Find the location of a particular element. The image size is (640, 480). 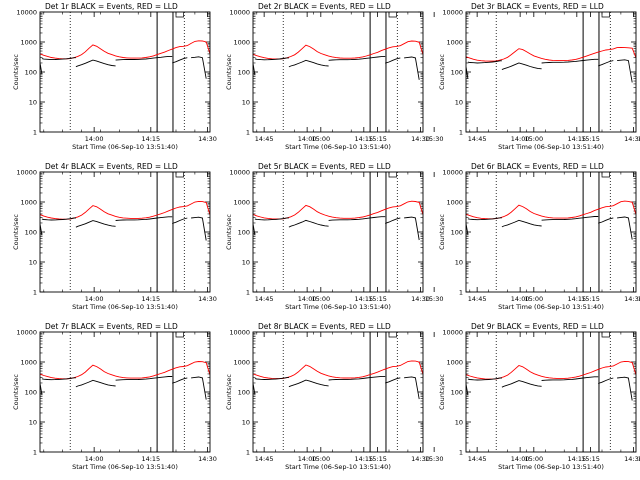

chart-title: Det 7r BLACK = Events, RED = LLD is located at coordinates (111, 326).